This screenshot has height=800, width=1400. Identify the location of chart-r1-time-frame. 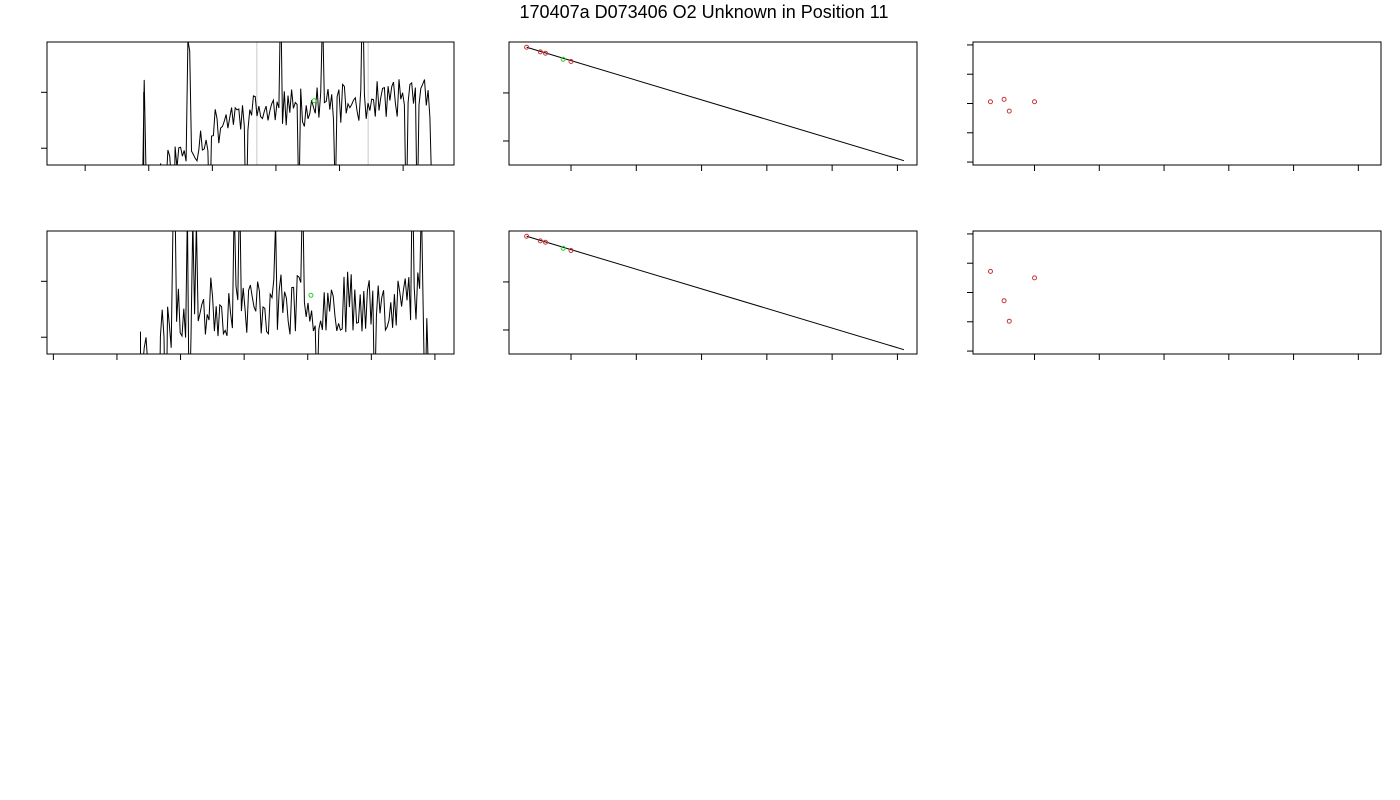
(250, 103).